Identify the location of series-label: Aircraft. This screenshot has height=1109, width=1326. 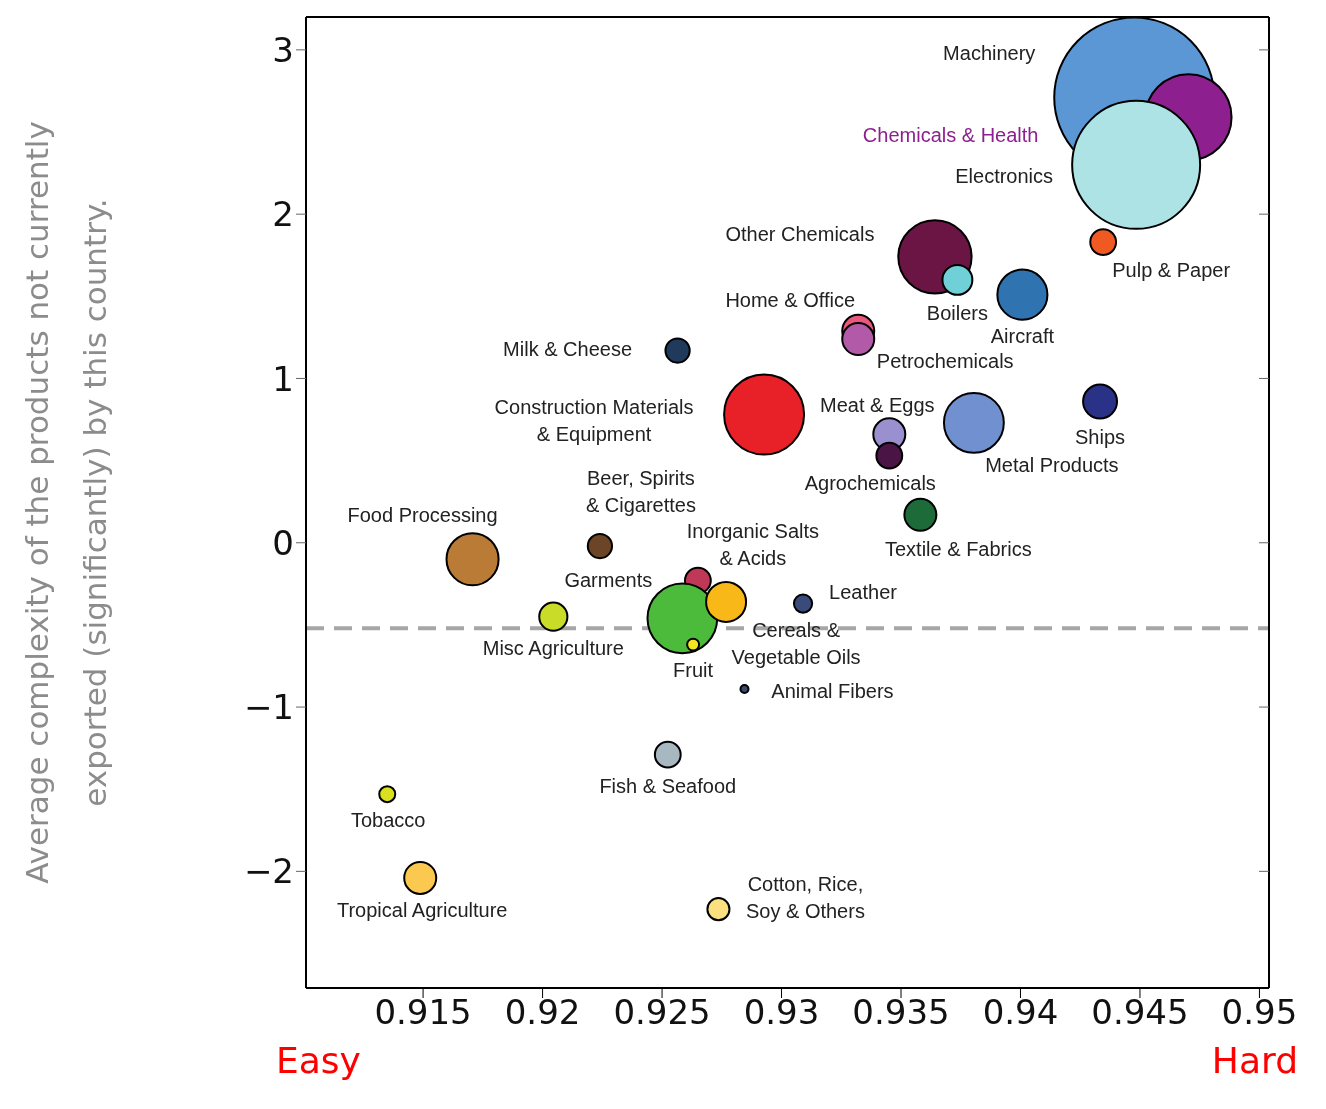
(1022, 335).